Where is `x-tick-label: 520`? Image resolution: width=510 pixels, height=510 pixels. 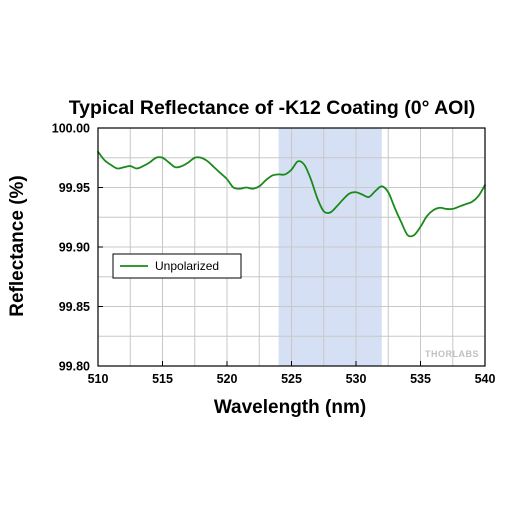
x-tick-label: 520 is located at coordinates (227, 379).